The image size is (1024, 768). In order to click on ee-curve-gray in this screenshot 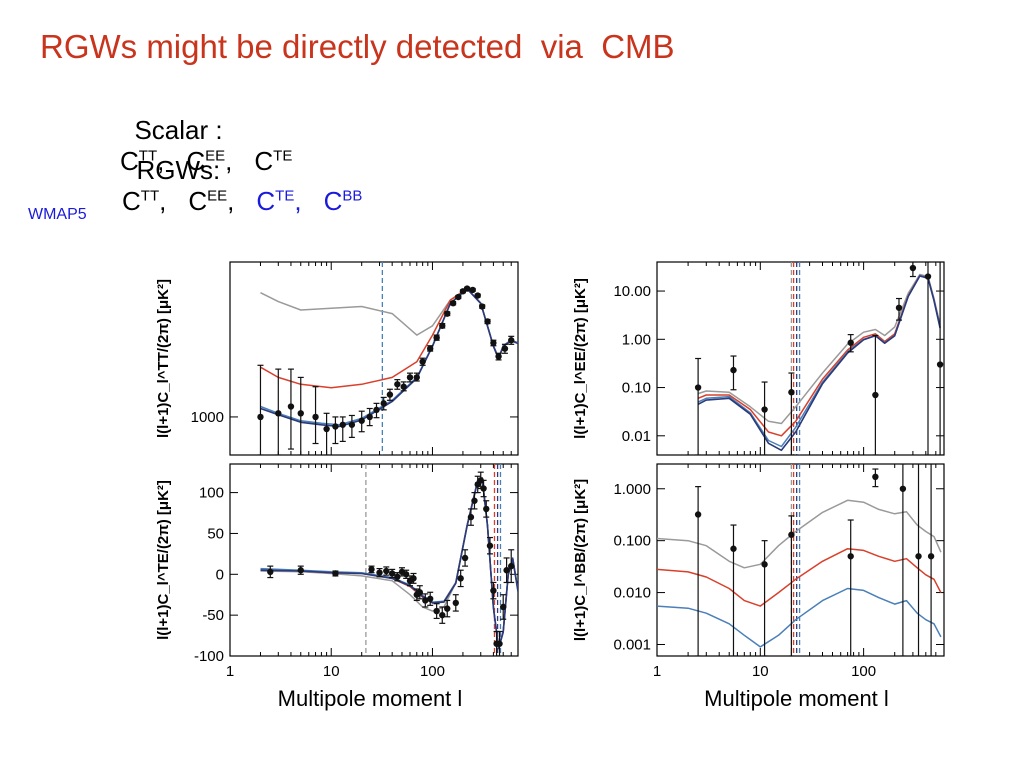, I will do `click(819, 349)`.